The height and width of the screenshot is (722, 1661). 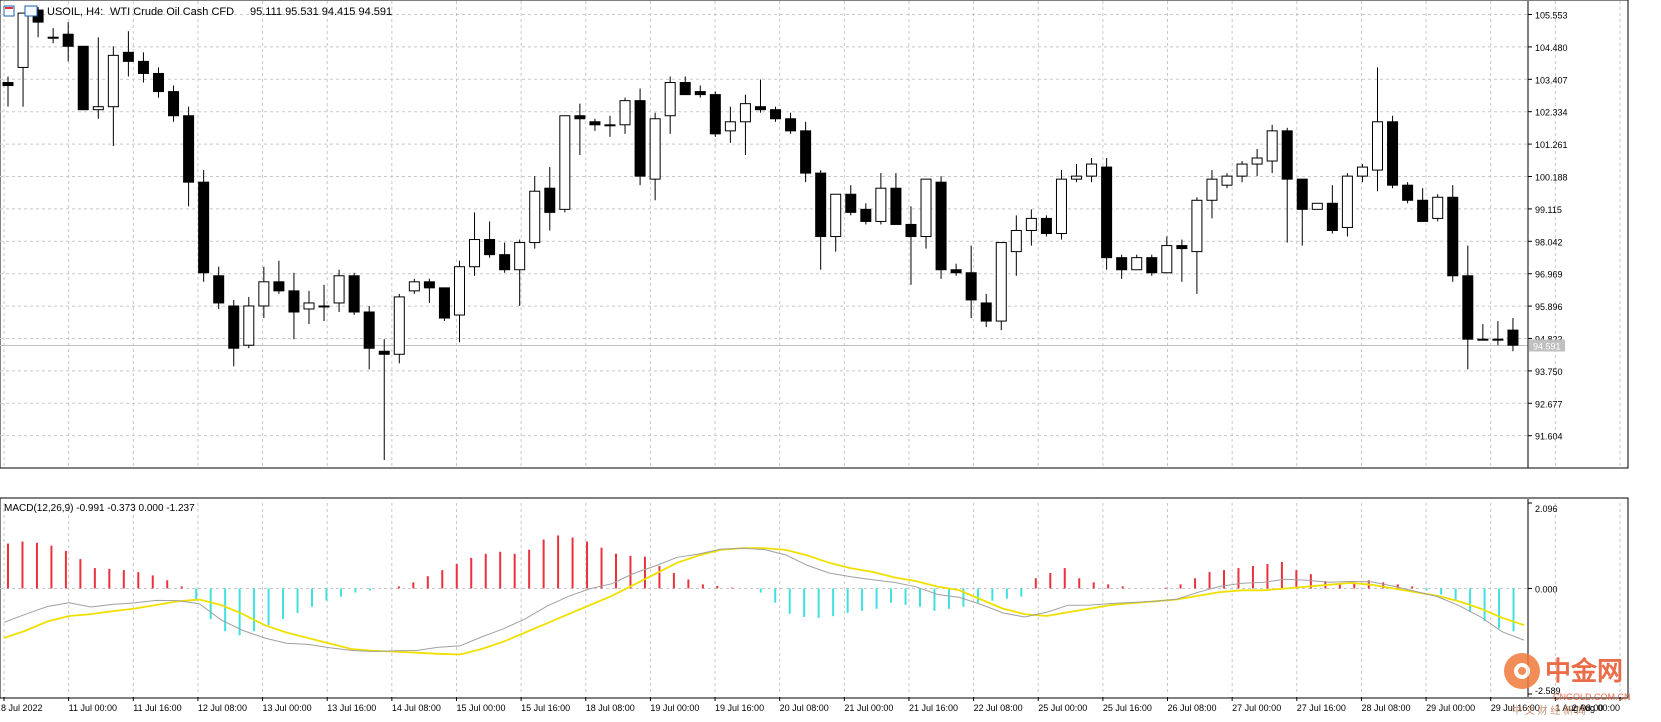 I want to click on price-tick-label: 95.896, so click(x=1549, y=307).